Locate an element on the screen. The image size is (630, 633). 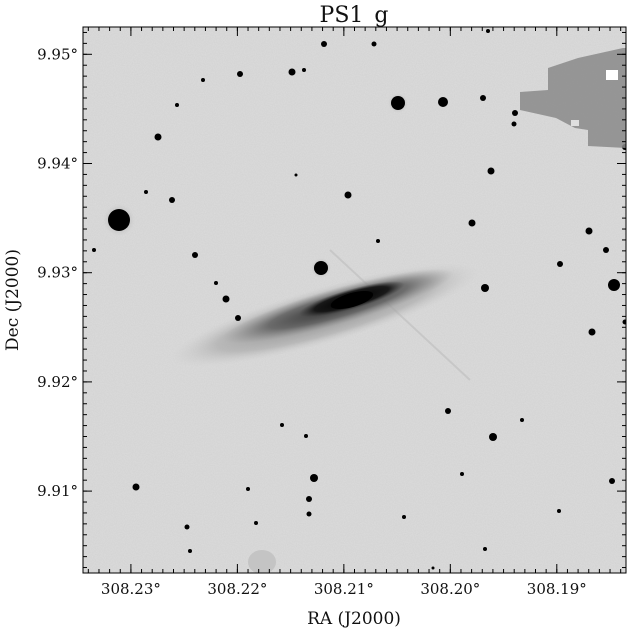
detector-artifact is located at coordinates (573, 98).